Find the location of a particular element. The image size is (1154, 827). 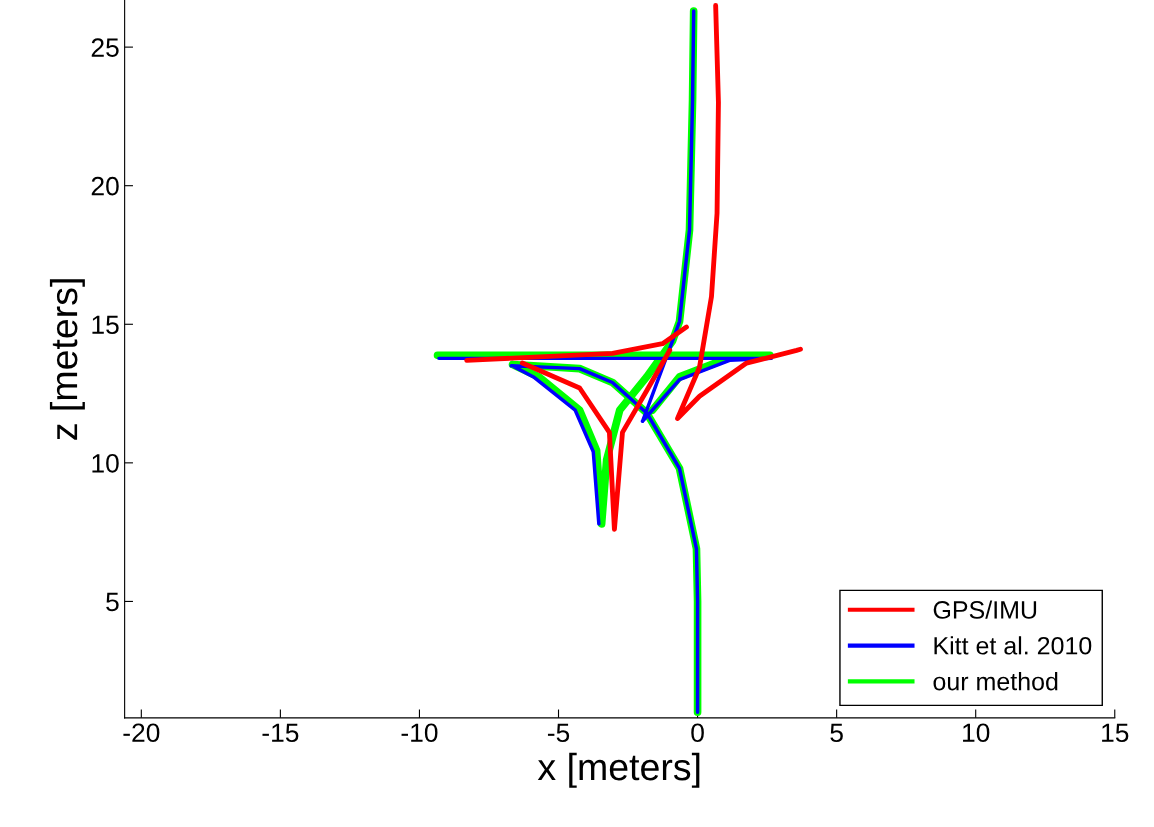

y-tick-label: 20 is located at coordinates (105, 186).